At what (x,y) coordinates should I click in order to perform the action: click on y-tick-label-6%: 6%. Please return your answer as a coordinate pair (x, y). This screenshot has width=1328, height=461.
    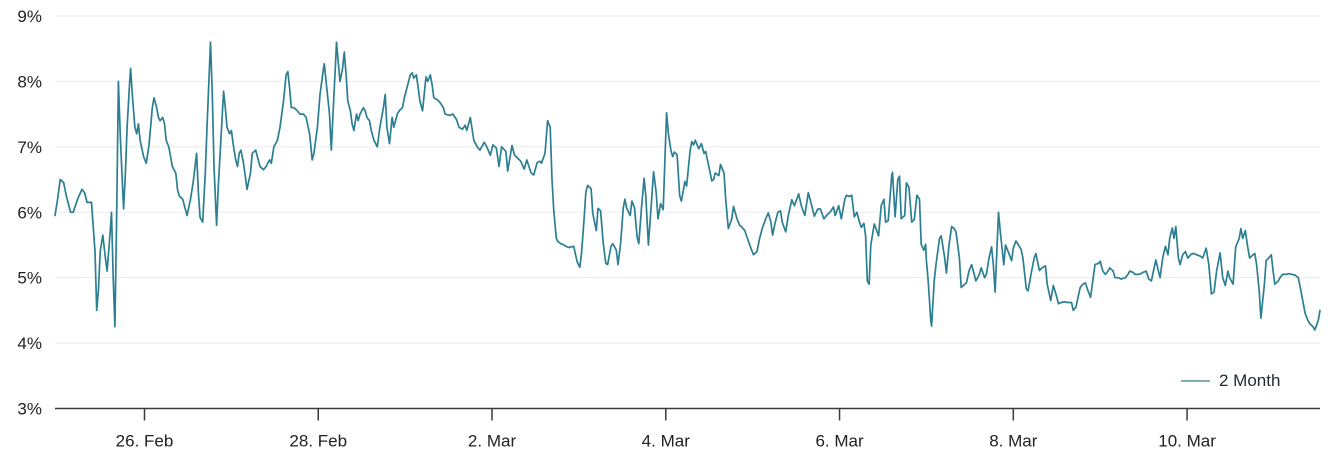
    Looking at the image, I should click on (29, 212).